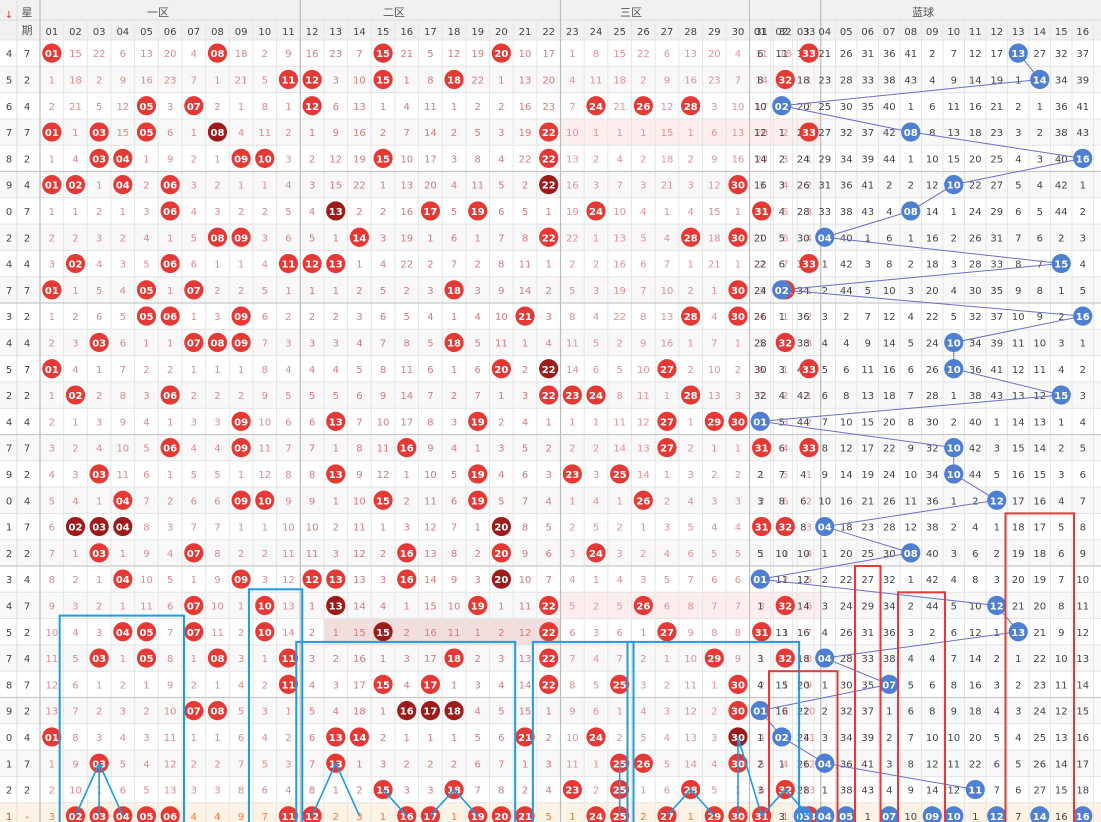  What do you see at coordinates (868, 317) in the screenshot?
I see `blue-omission-value: 7` at bounding box center [868, 317].